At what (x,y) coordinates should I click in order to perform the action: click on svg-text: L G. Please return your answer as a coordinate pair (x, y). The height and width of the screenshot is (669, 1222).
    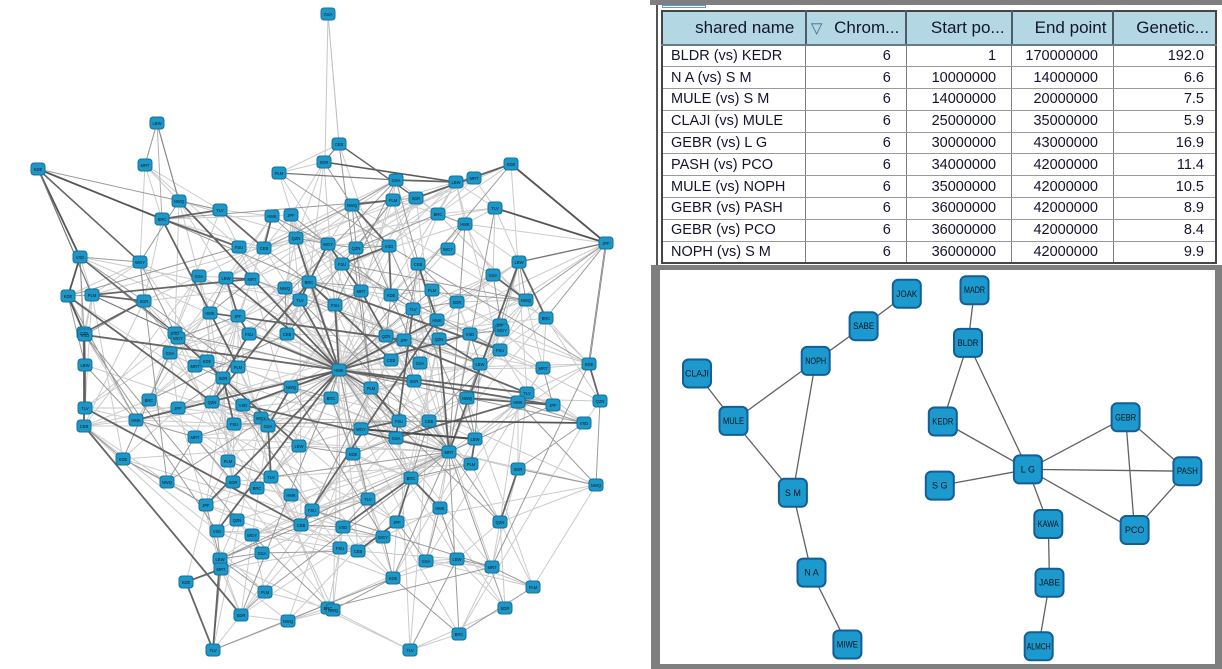
    Looking at the image, I should click on (1028, 469).